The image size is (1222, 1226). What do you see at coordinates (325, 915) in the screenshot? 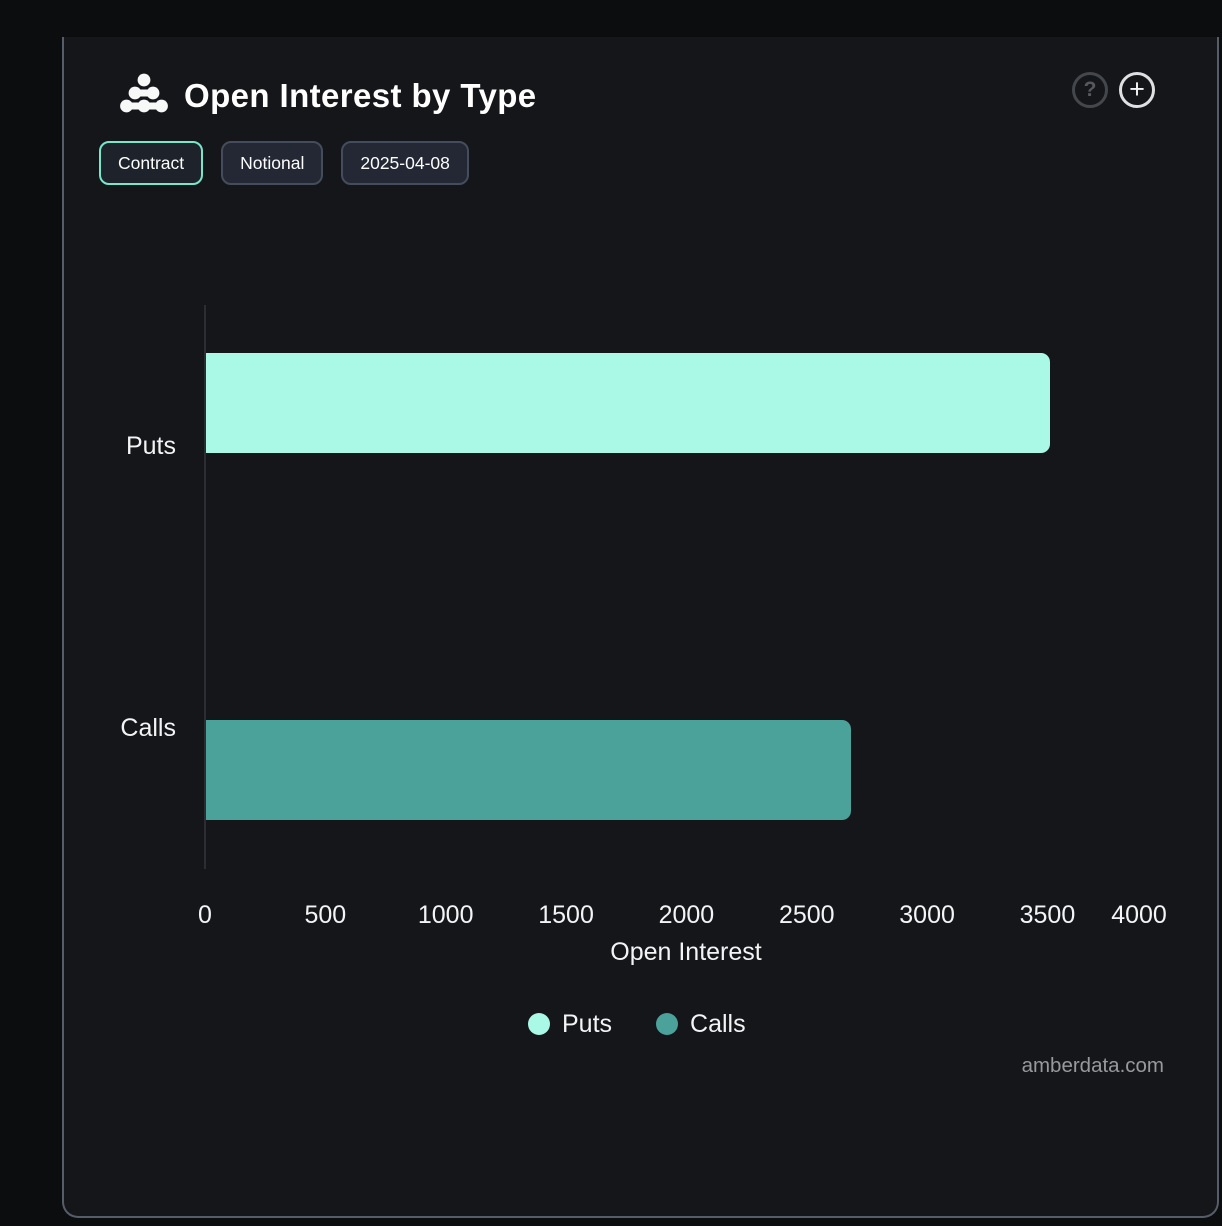
I see `x-tick-500: 500` at bounding box center [325, 915].